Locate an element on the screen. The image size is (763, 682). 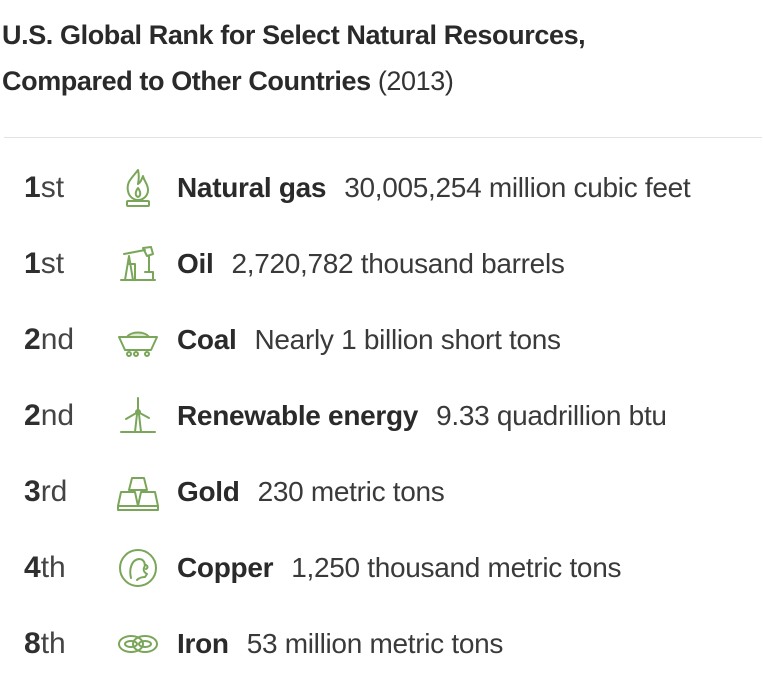
resource-label: Coal Nearly 1 billion short tons is located at coordinates (369, 340).